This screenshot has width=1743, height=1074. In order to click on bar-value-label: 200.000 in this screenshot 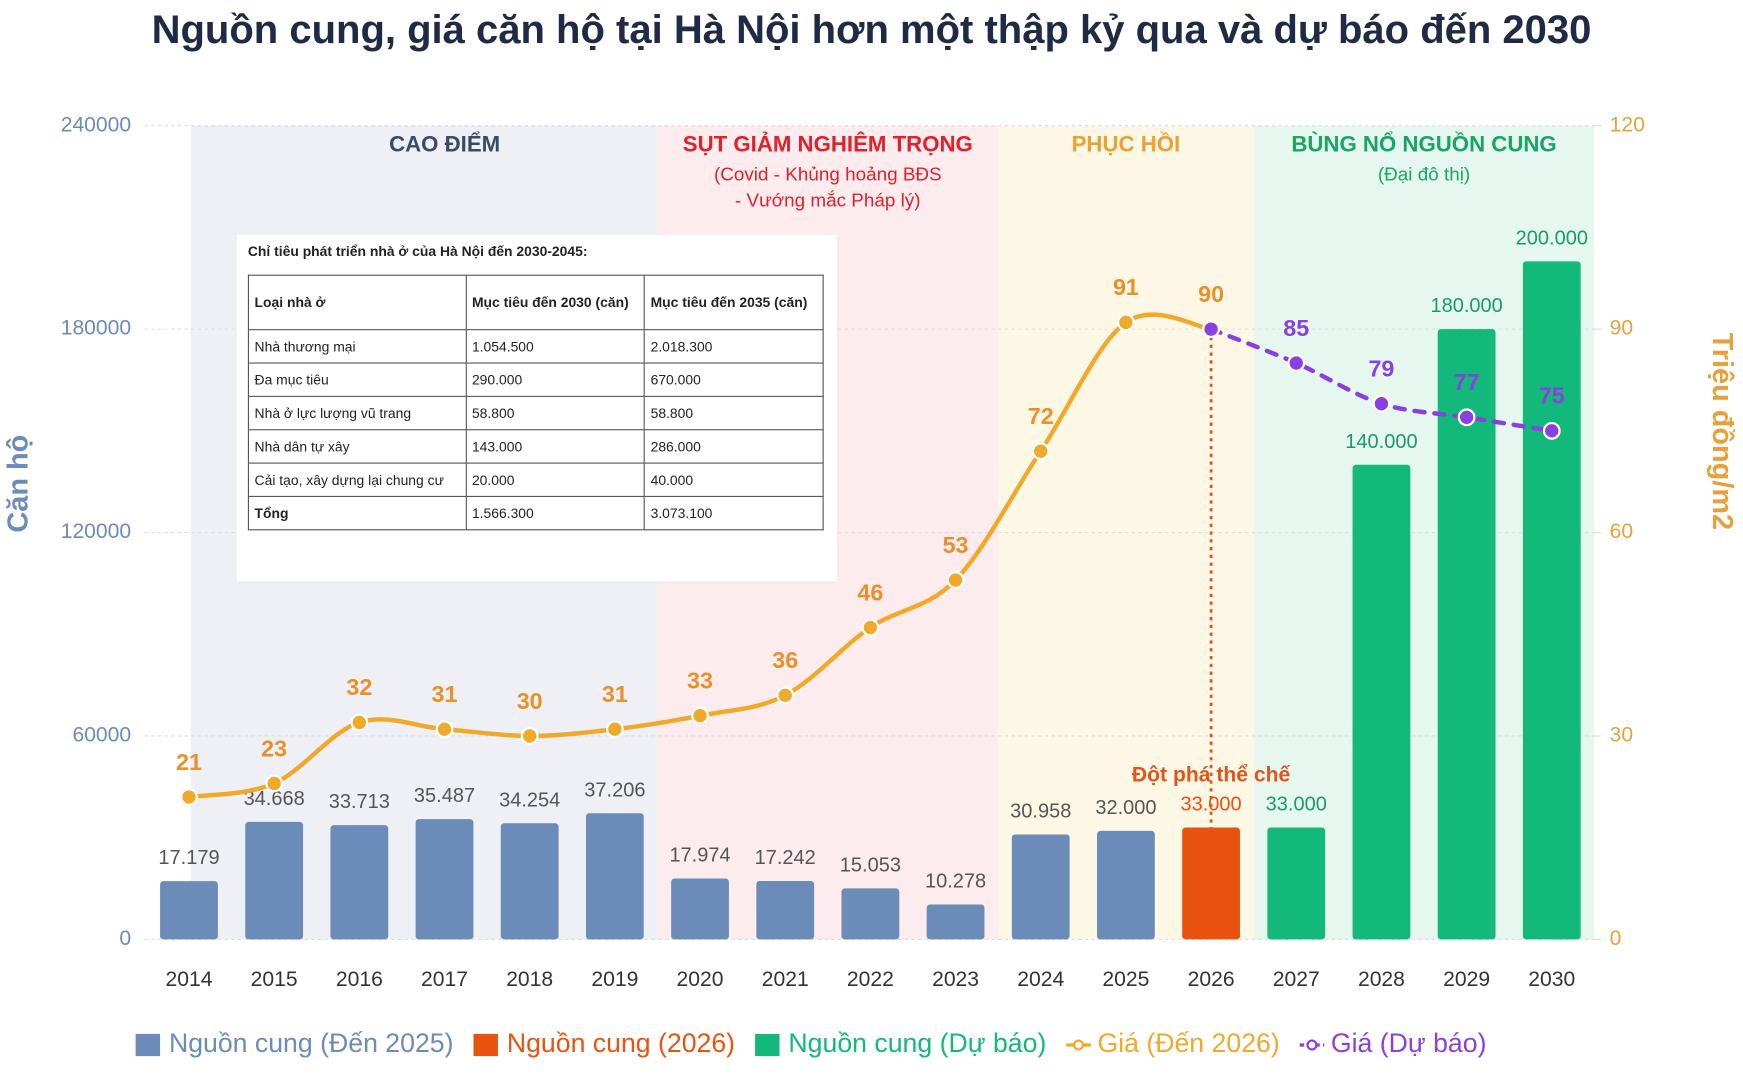, I will do `click(1552, 238)`.